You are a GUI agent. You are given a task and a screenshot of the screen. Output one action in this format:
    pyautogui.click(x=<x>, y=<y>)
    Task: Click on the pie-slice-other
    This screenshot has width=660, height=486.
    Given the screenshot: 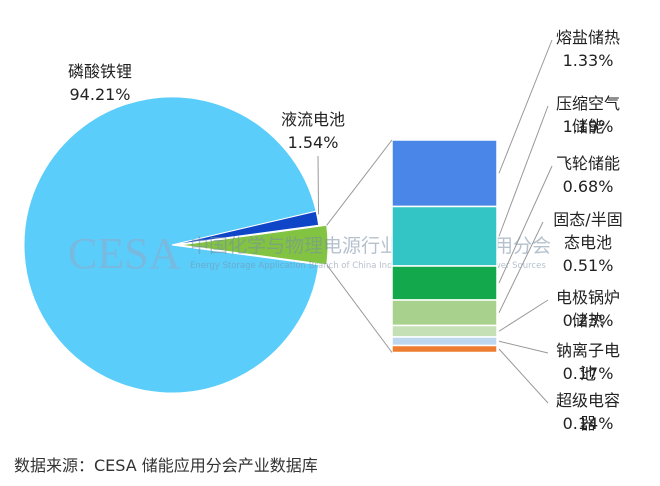 What is the action you would take?
    pyautogui.click(x=254, y=245)
    